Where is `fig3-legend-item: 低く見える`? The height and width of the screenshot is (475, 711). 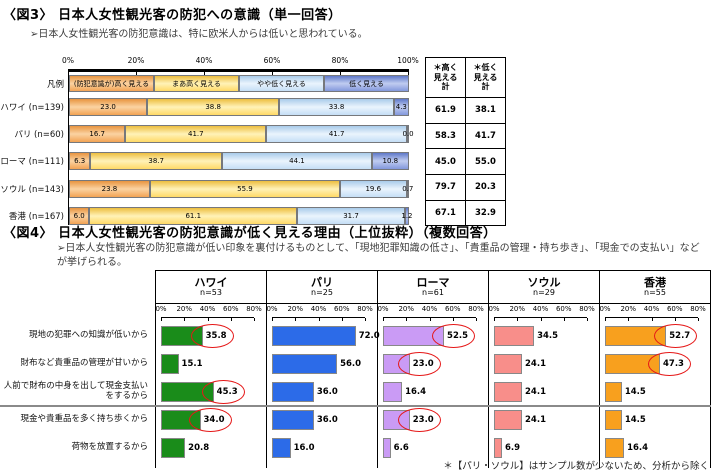 fig3-legend-item: 低く見える is located at coordinates (366, 83).